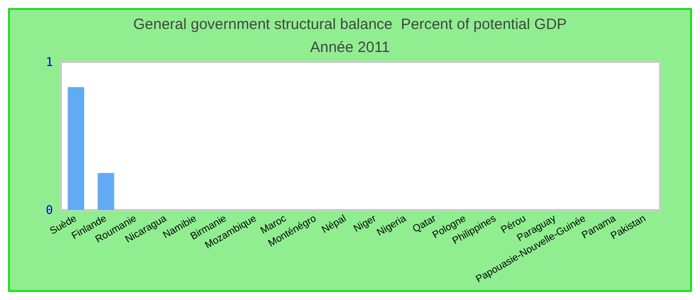 Image resolution: width=700 pixels, height=300 pixels. I want to click on chart-title: General government structural balance Percent of potential GDP, so click(350, 24).